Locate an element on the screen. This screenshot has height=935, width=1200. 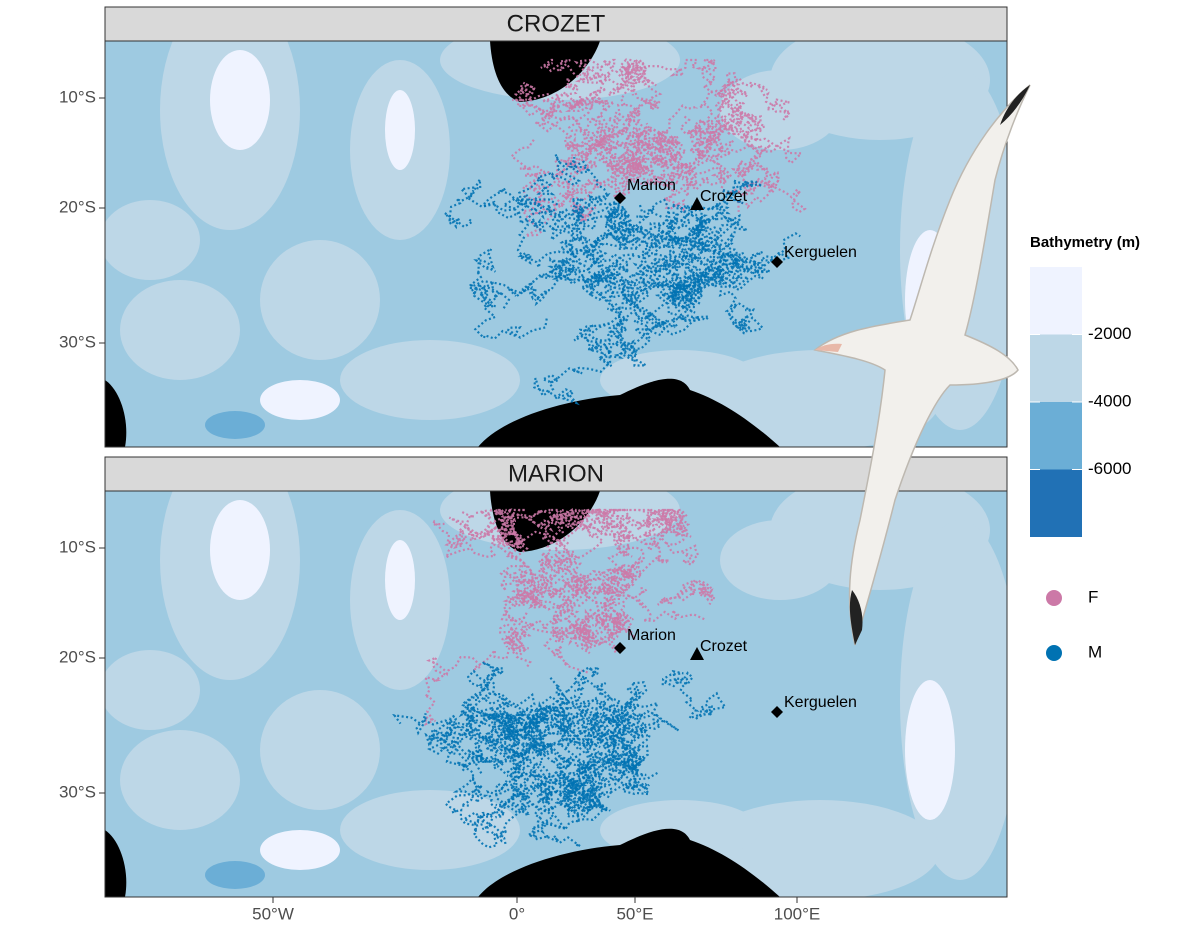
legend-label: M is located at coordinates (1095, 651).